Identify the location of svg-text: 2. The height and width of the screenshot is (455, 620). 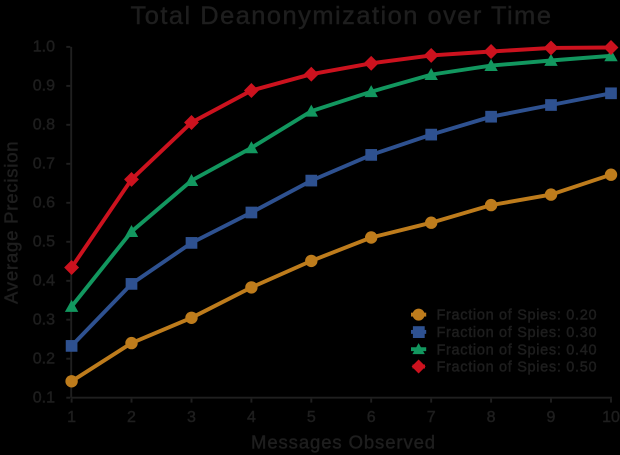
(131, 417).